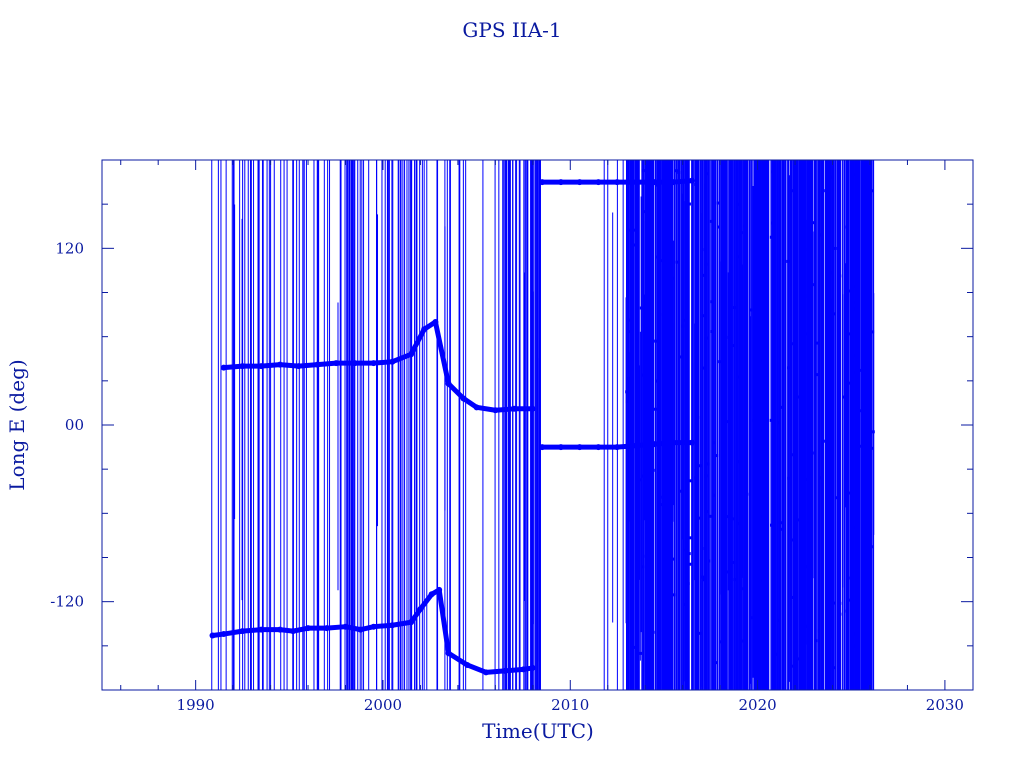  Describe the element at coordinates (383, 705) in the screenshot. I see `x-tick-label: 2000` at that location.